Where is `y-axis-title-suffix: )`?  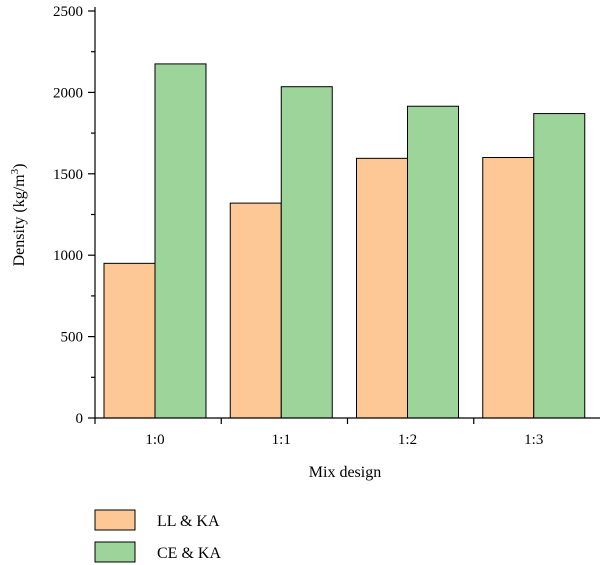
y-axis-title-suffix: ) is located at coordinates (19, 166).